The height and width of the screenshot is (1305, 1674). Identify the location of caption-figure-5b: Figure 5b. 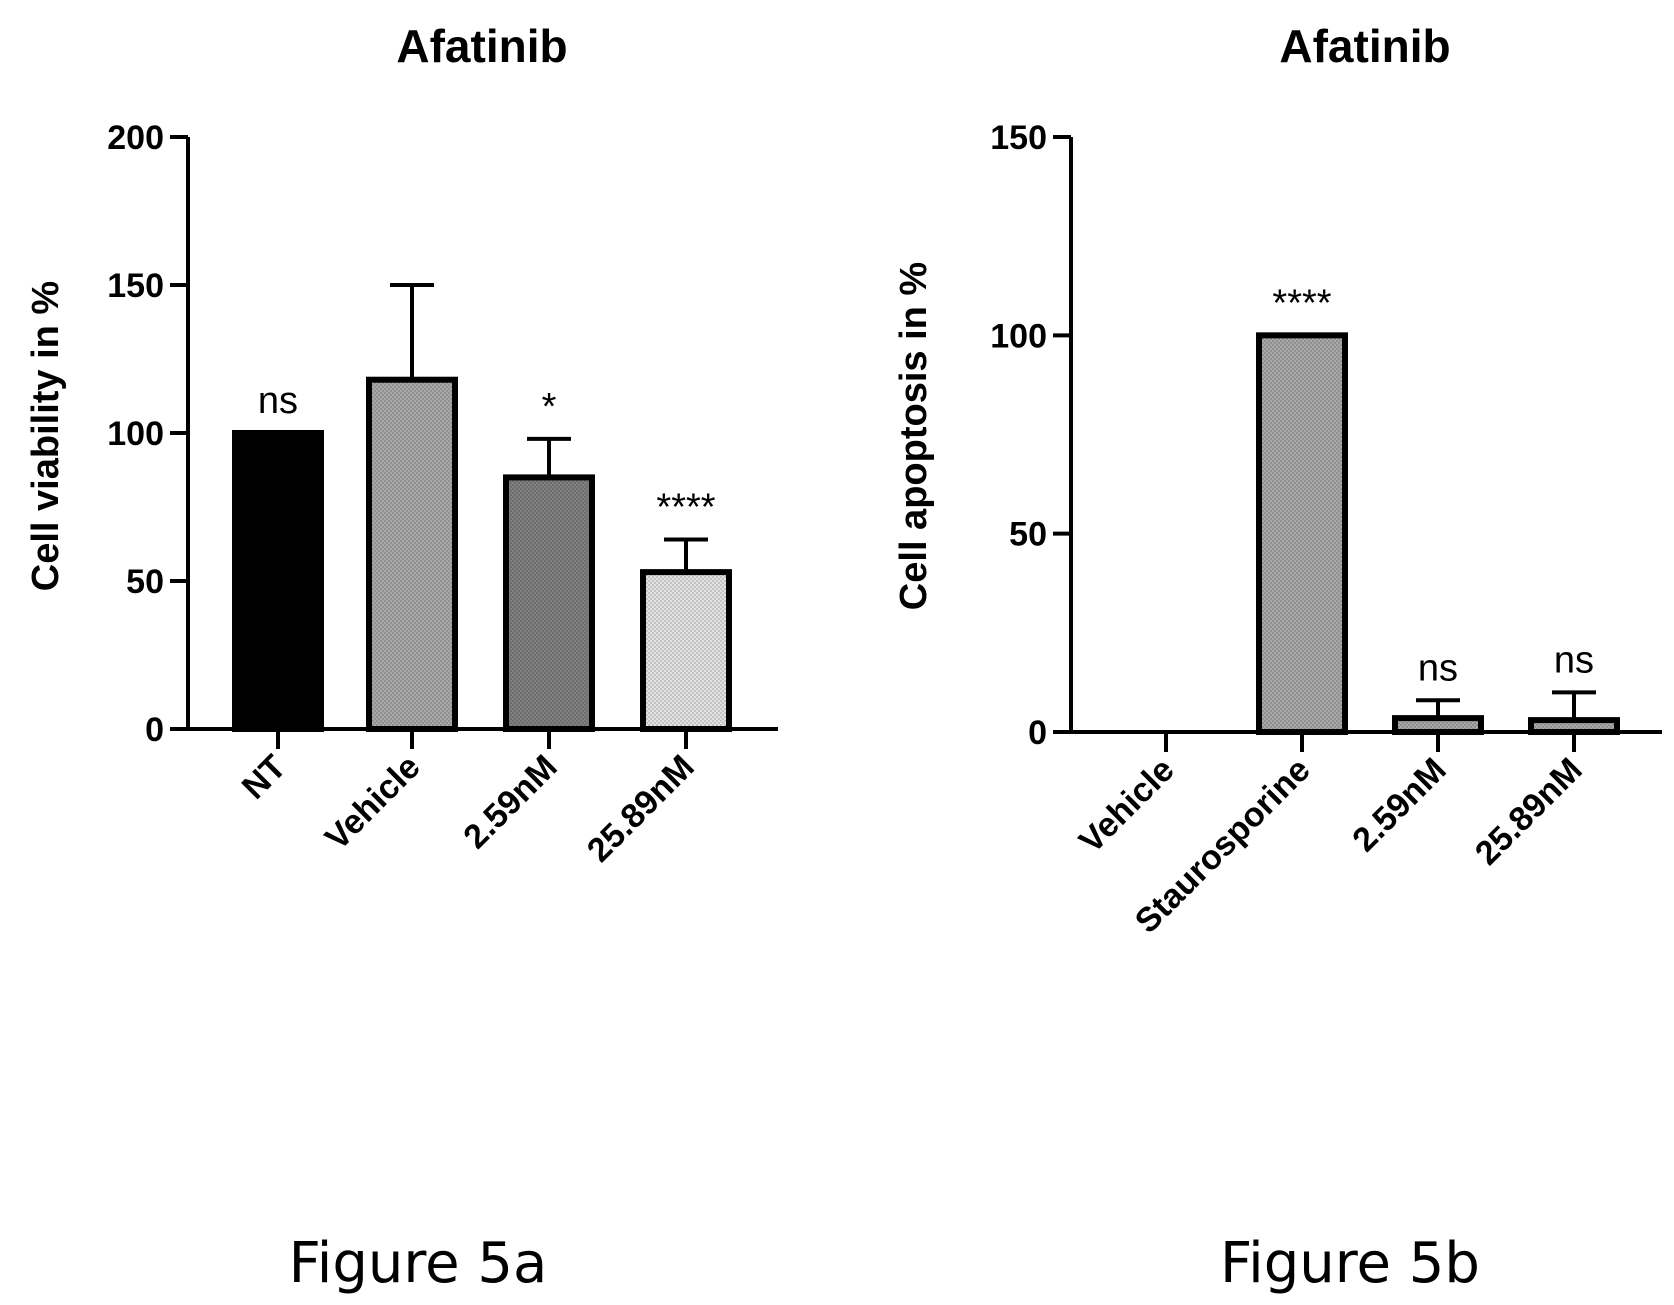
(1350, 1263).